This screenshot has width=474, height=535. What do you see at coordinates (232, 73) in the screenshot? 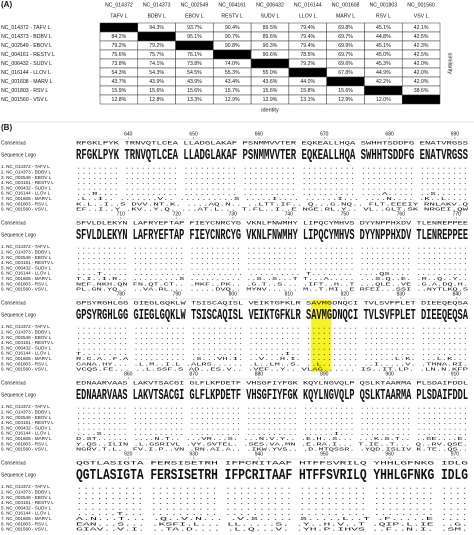
I see `cell-value: 55.3%` at bounding box center [232, 73].